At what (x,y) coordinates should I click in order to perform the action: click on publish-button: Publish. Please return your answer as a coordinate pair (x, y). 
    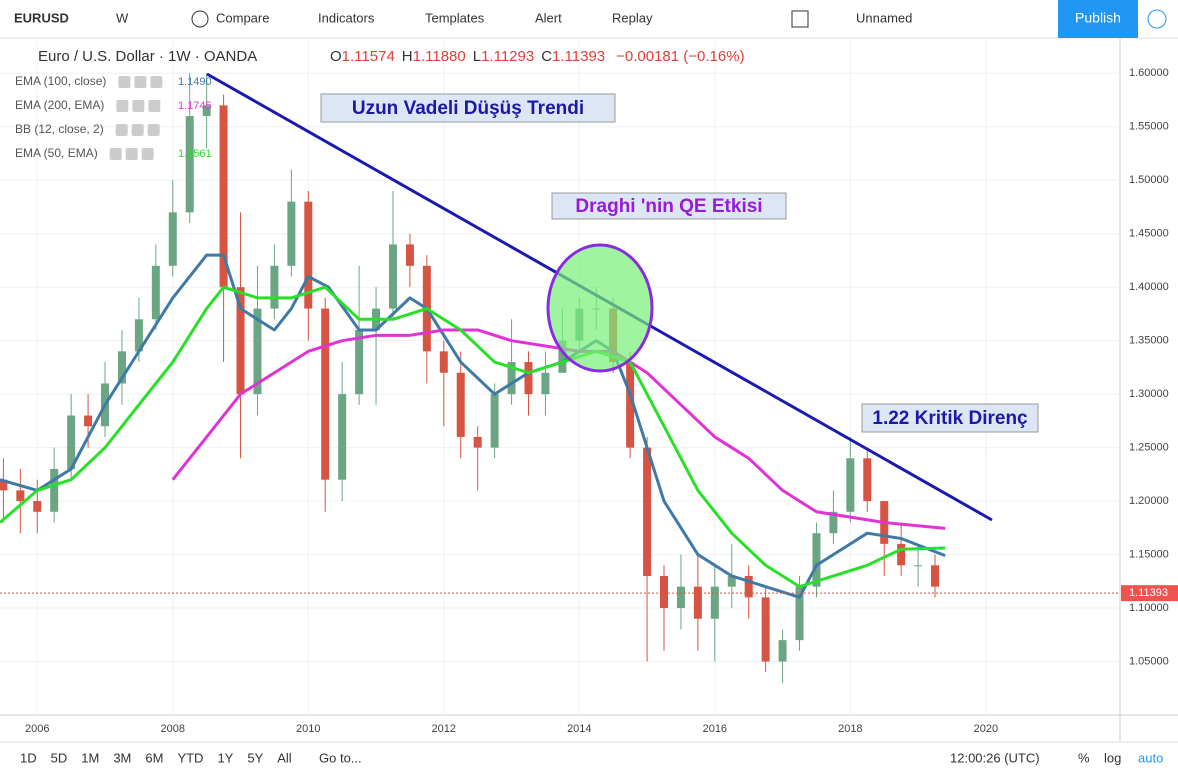
    Looking at the image, I should click on (1098, 18).